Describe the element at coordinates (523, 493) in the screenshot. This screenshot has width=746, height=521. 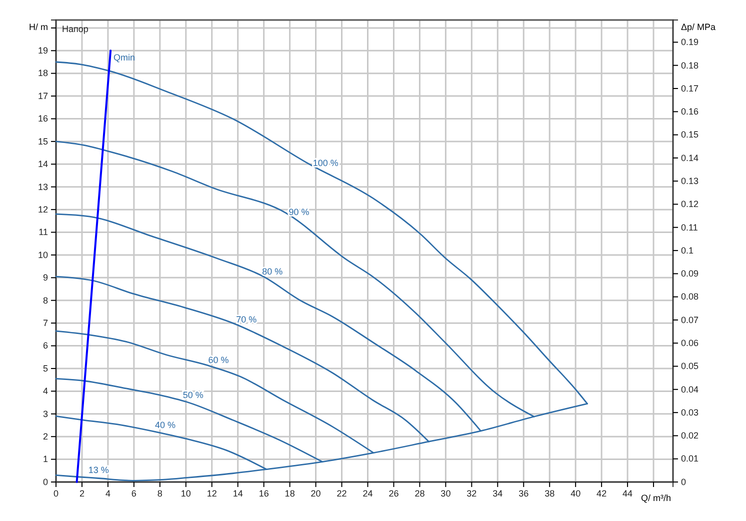
I see `x-tick-label: 36` at that location.